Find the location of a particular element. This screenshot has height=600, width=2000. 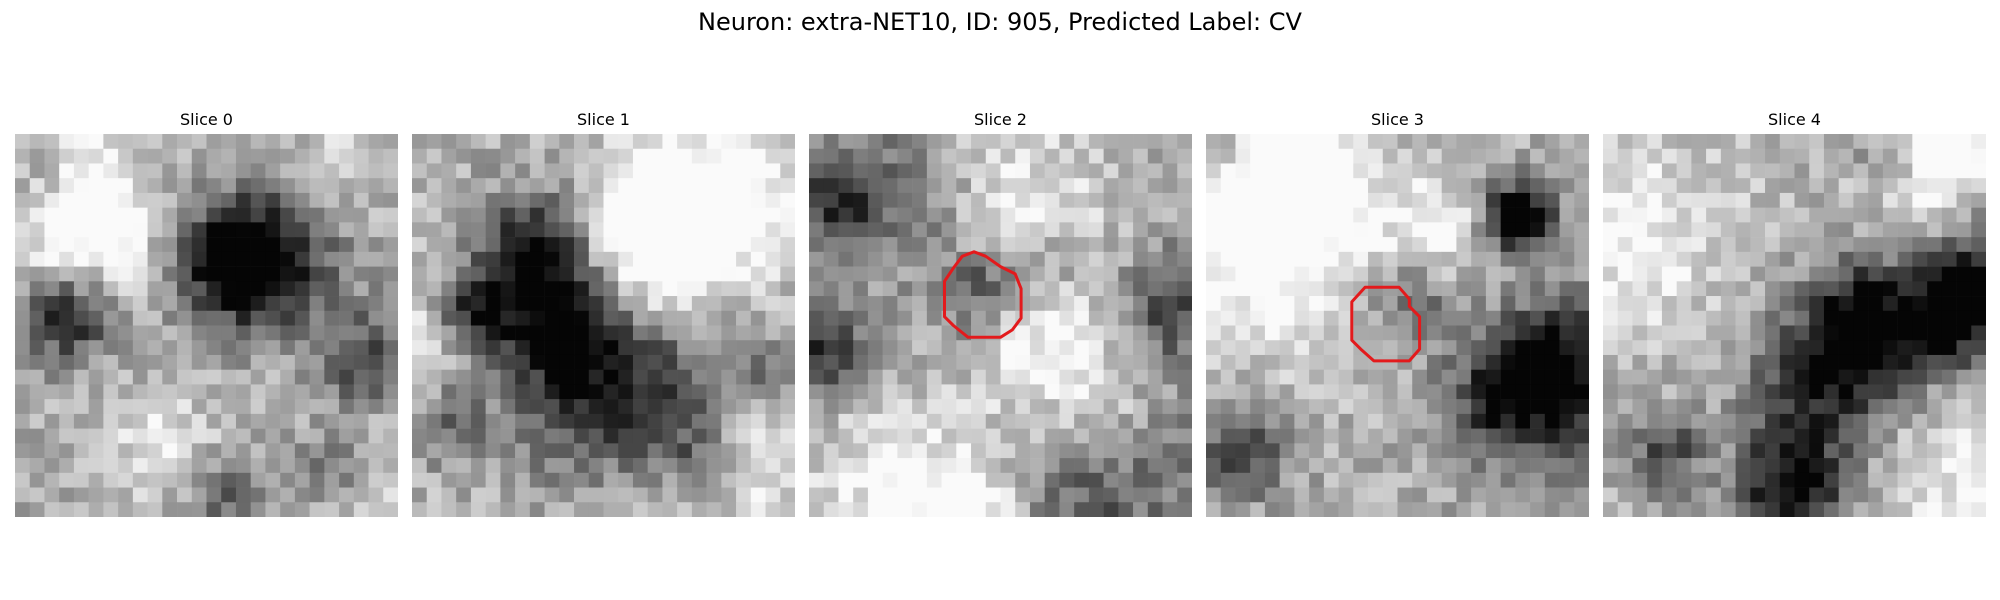

slice-panel-3: Slice 3 is located at coordinates (1397, 313).